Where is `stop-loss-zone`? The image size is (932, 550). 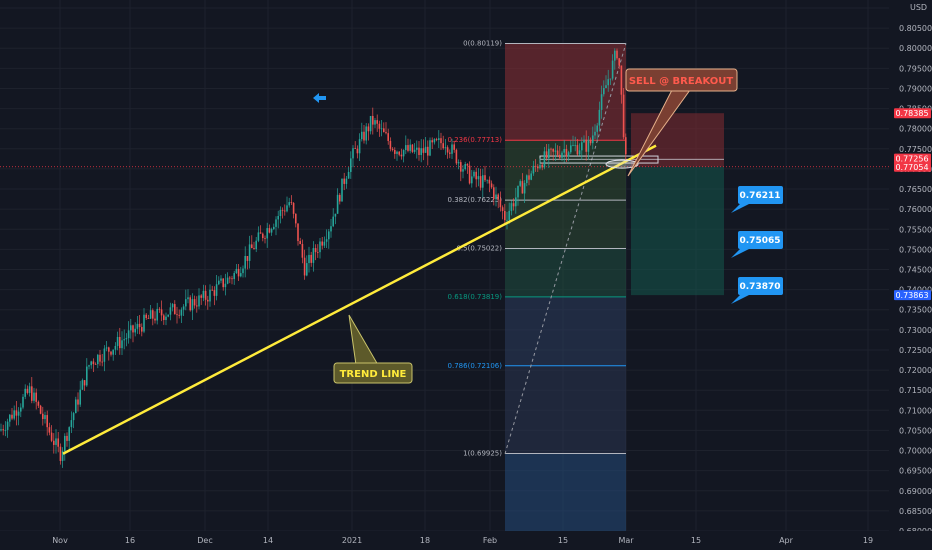 stop-loss-zone is located at coordinates (677, 140).